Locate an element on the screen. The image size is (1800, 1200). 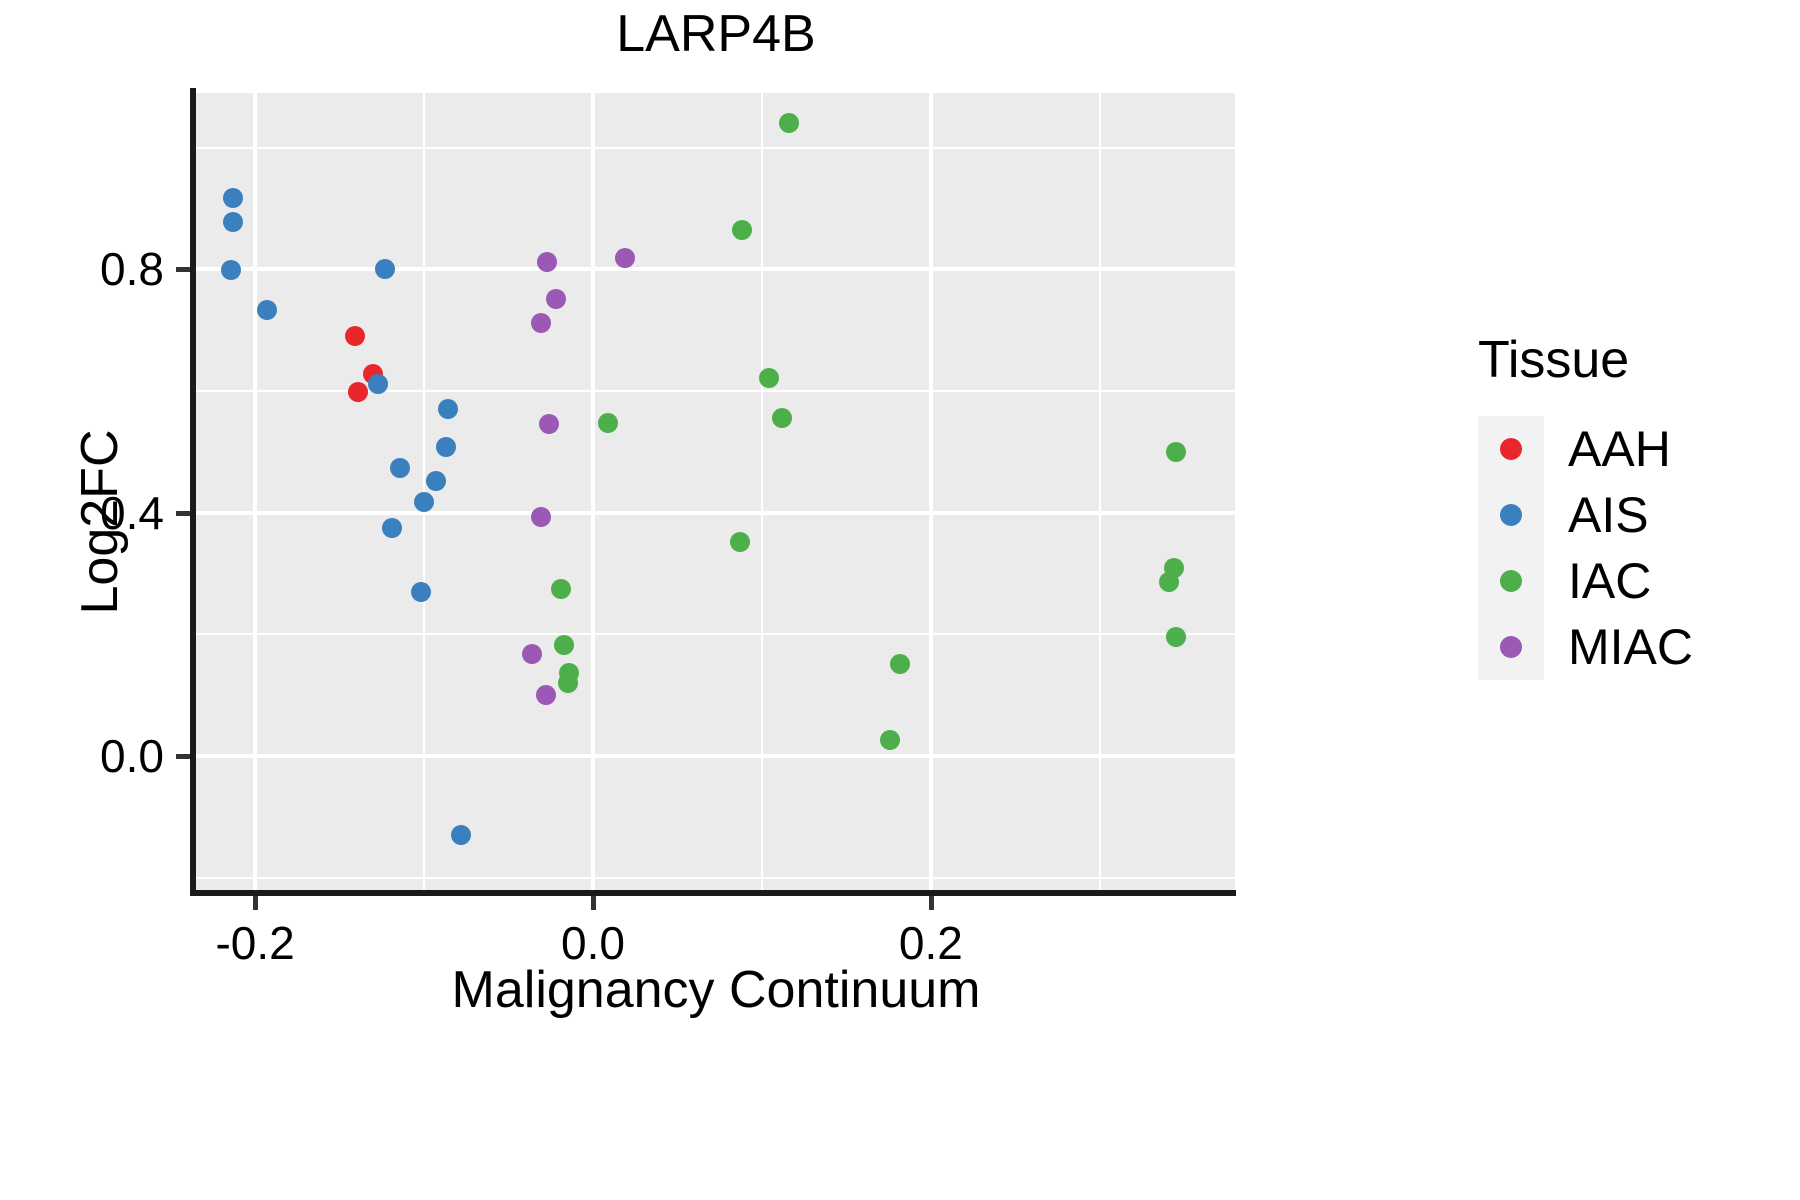
x-axis-label: Malignancy Continuum is located at coordinates (716, 990).